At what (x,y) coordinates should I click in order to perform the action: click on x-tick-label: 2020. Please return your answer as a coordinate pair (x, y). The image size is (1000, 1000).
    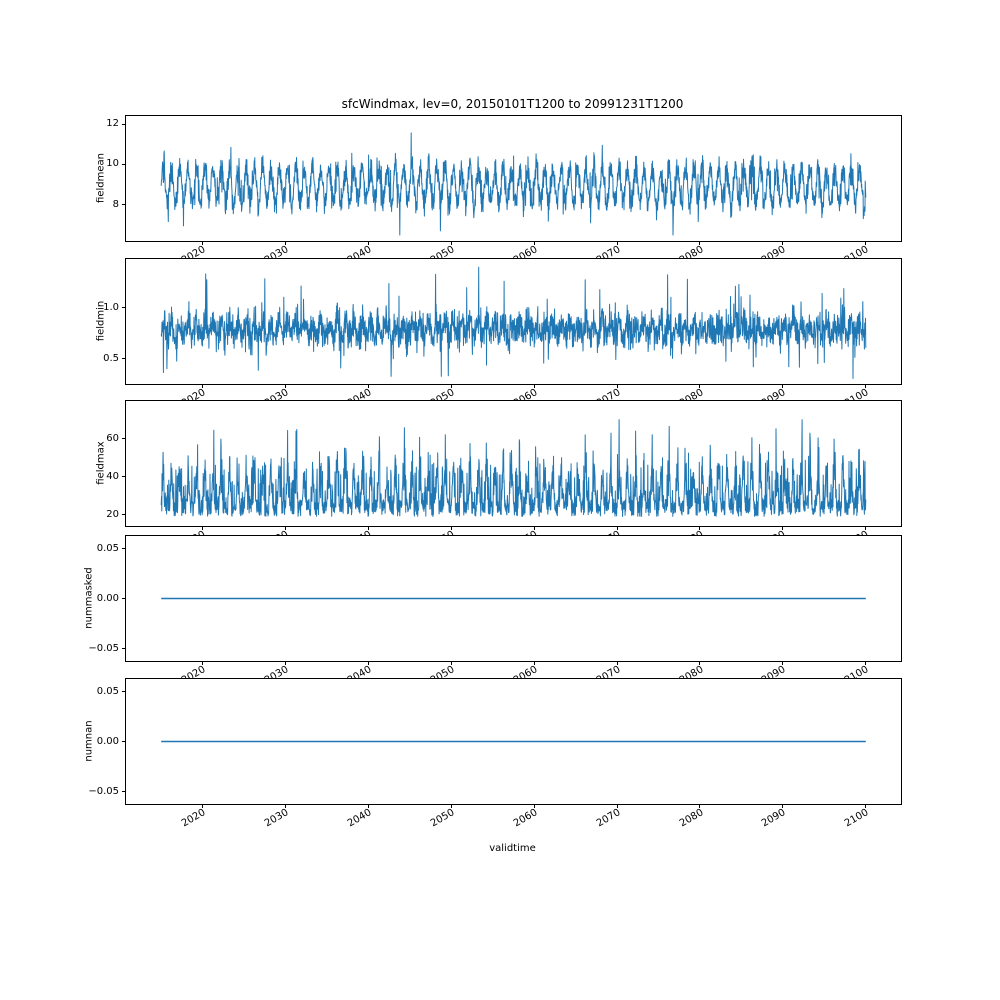
    Looking at the image, I should click on (194, 818).